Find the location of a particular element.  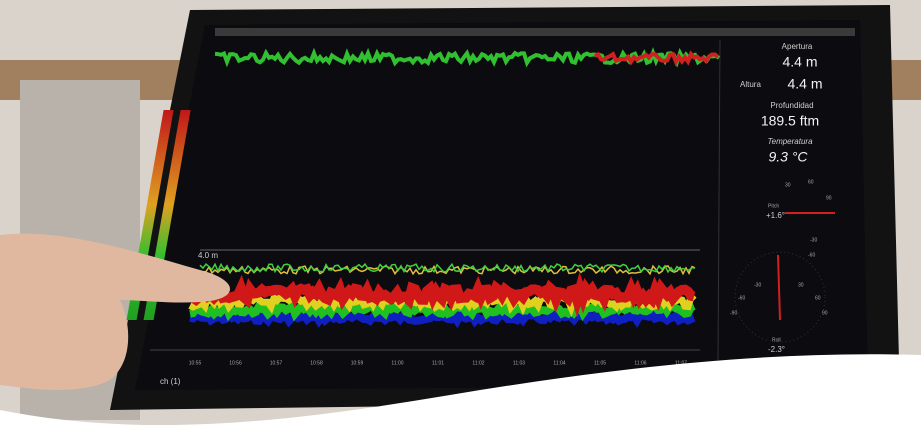

time-label: 10:56 is located at coordinates (235, 363).